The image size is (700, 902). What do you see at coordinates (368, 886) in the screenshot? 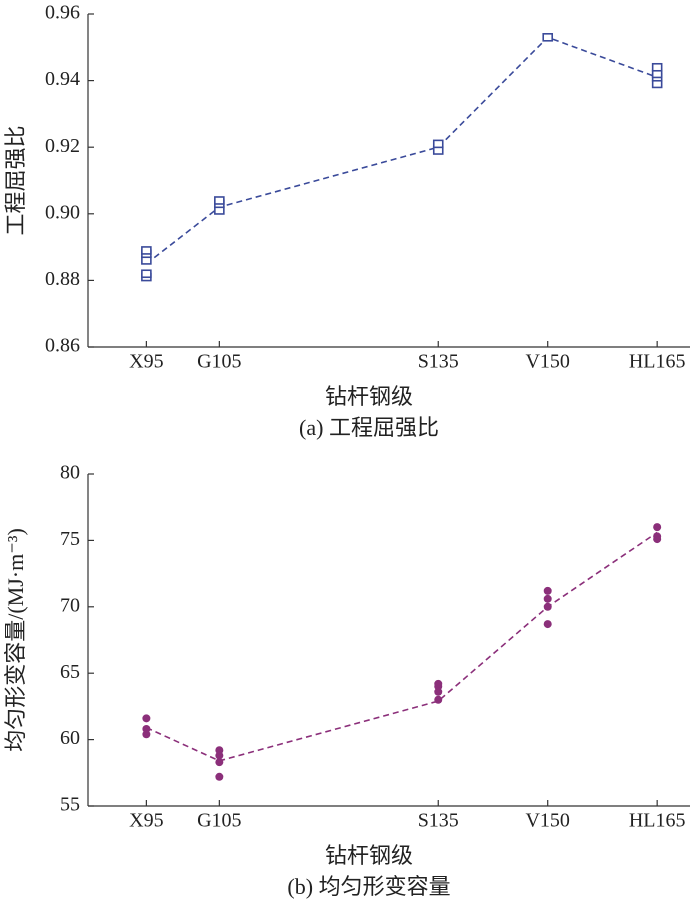
I see `caption: (b) 均匀形变容量` at bounding box center [368, 886].